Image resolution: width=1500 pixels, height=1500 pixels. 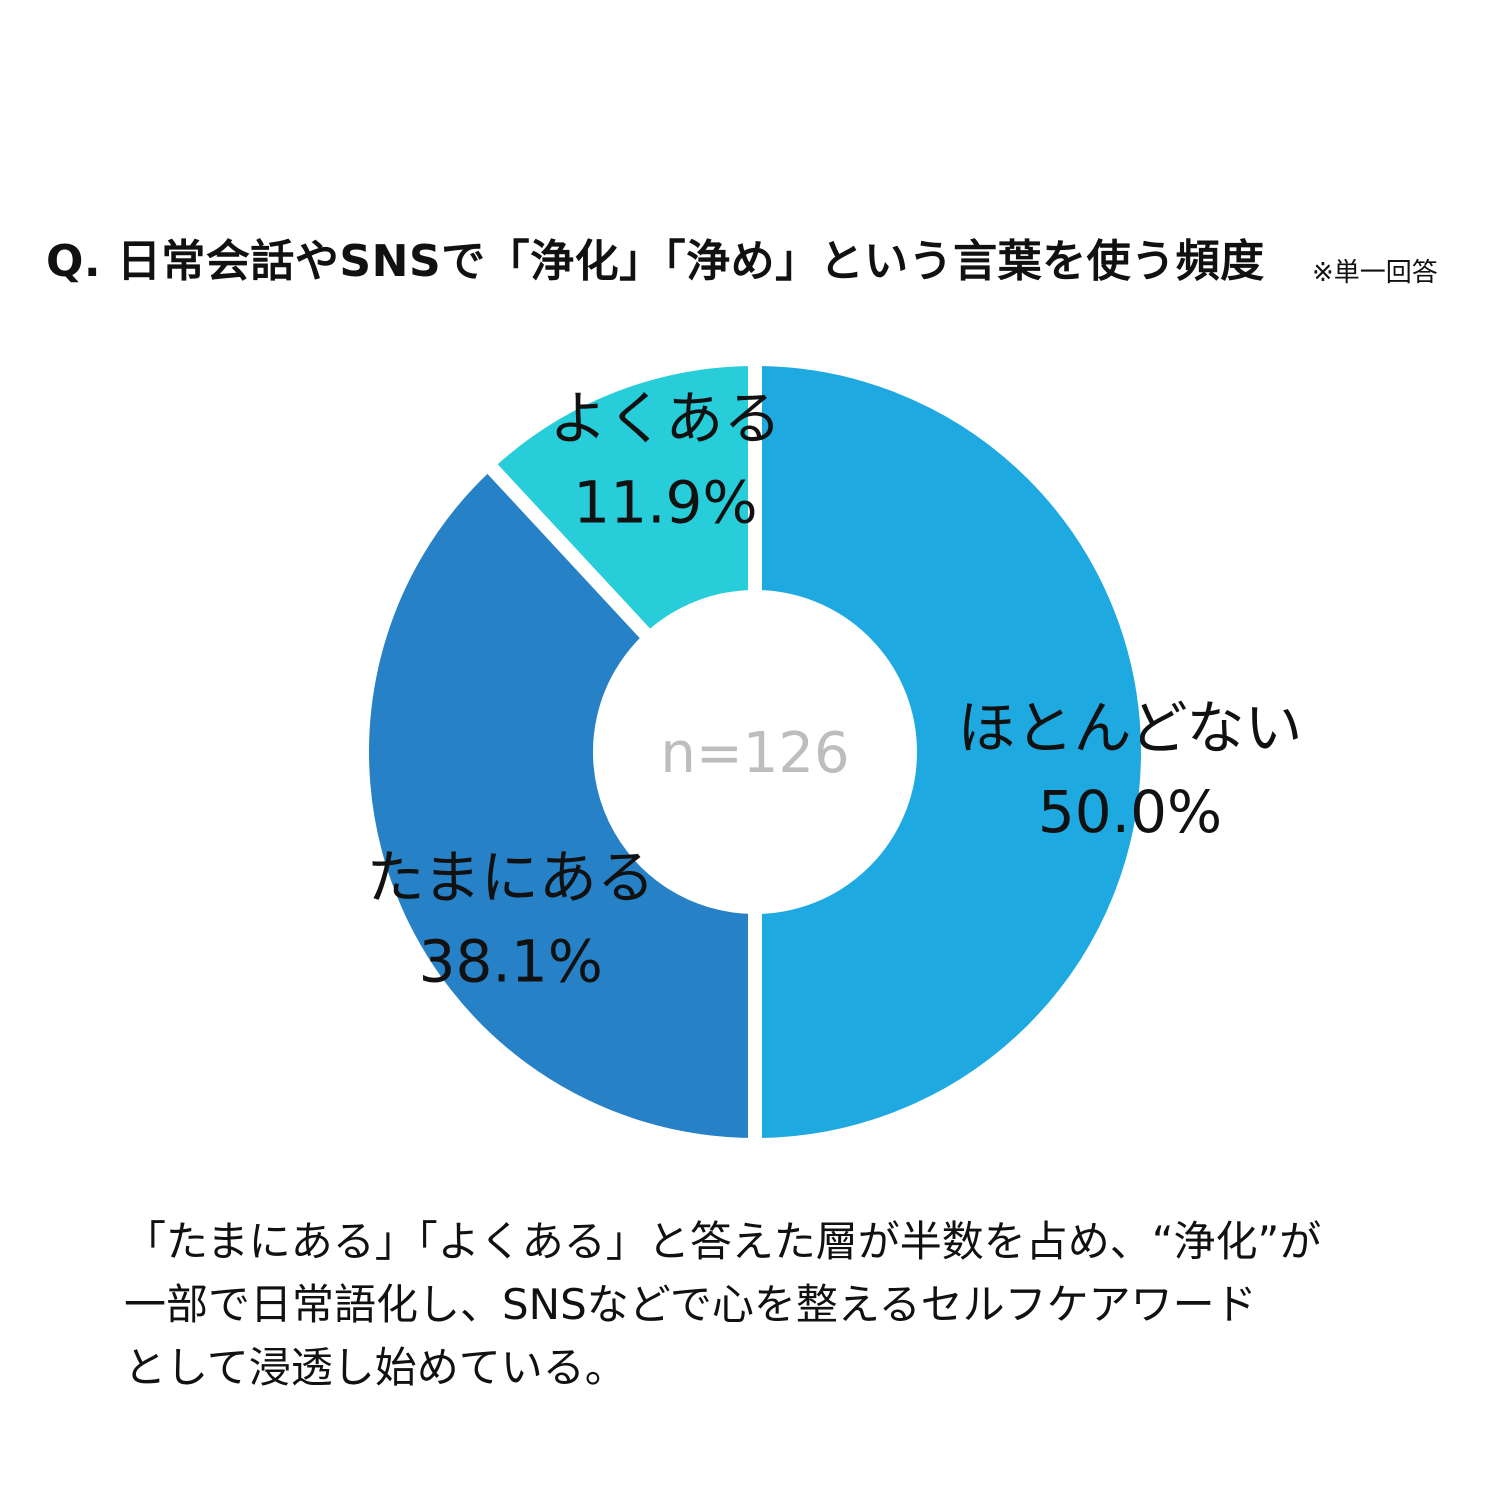 I want to click on chart-title: Q. 日常会話やSNSで「浄化」「浄め」という言葉を使う頻度, so click(x=655, y=261).